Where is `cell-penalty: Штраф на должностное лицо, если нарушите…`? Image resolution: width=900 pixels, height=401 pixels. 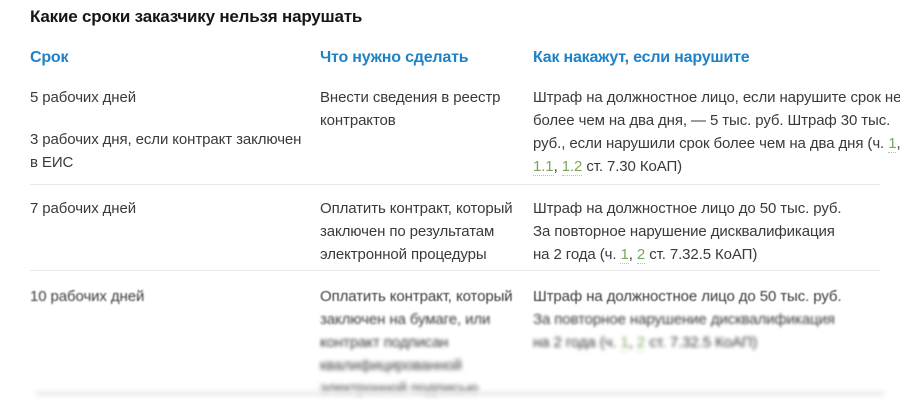
cell-penalty: Штраф на должностное лицо, если нарушите… is located at coordinates (716, 132).